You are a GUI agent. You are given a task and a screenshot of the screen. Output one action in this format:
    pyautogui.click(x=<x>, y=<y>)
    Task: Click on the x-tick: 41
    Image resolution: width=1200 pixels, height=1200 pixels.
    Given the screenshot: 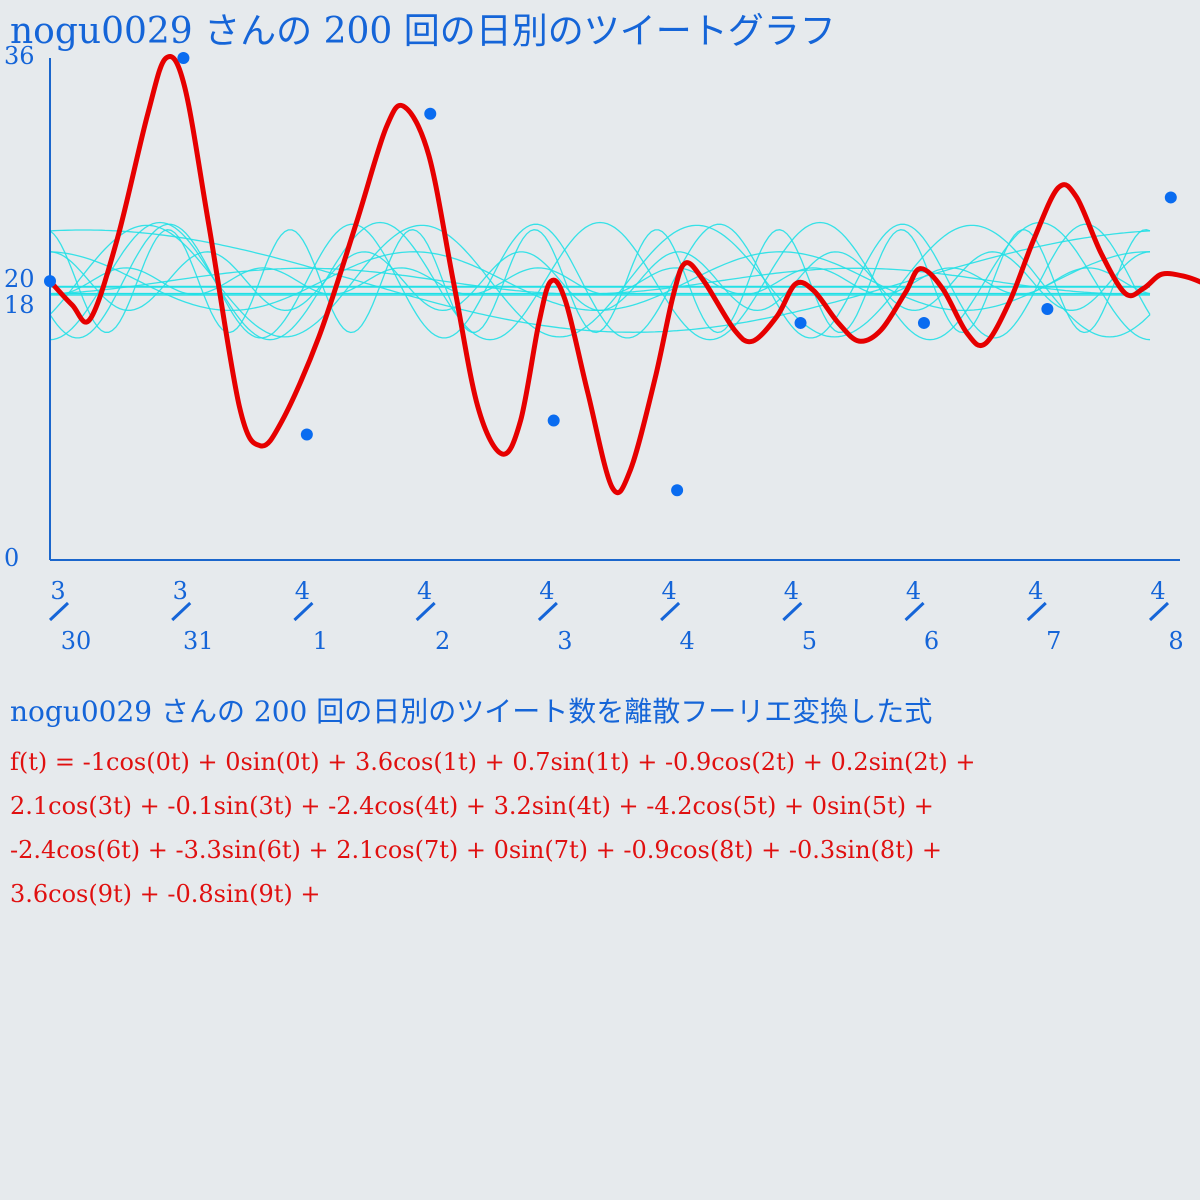 What is the action you would take?
    pyautogui.click(x=310, y=616)
    